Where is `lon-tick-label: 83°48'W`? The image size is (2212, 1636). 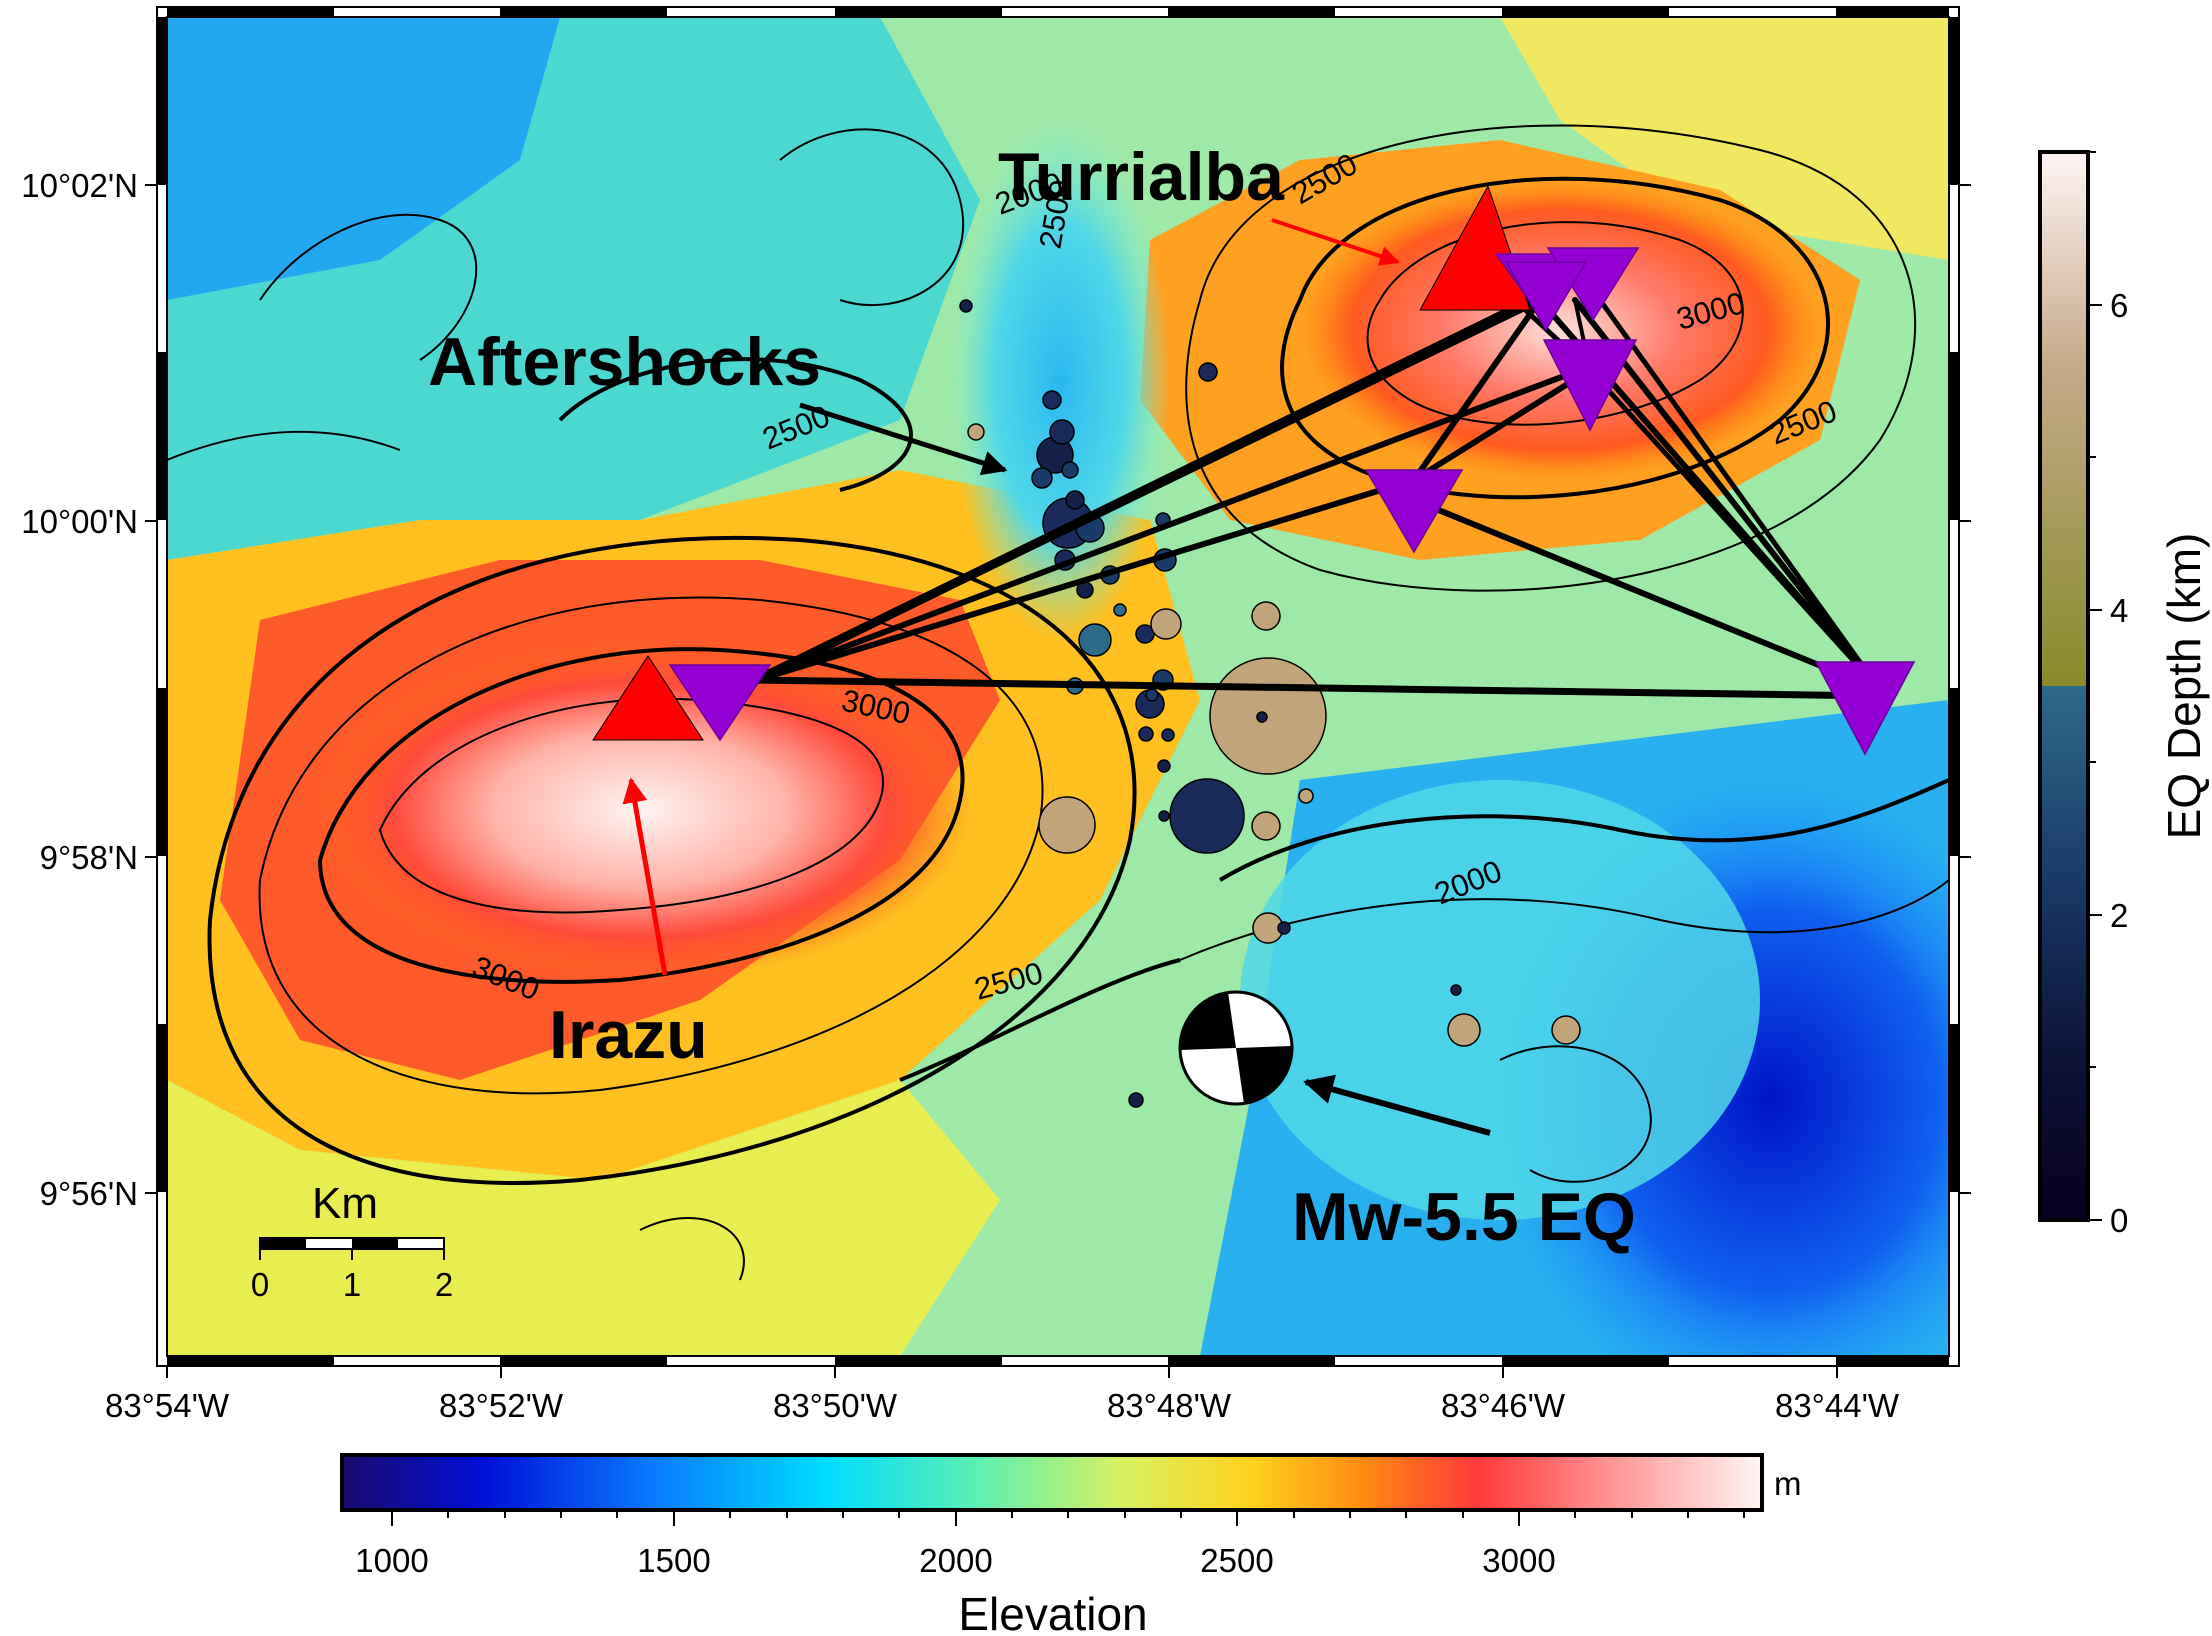
lon-tick-label: 83°48'W is located at coordinates (1169, 1405).